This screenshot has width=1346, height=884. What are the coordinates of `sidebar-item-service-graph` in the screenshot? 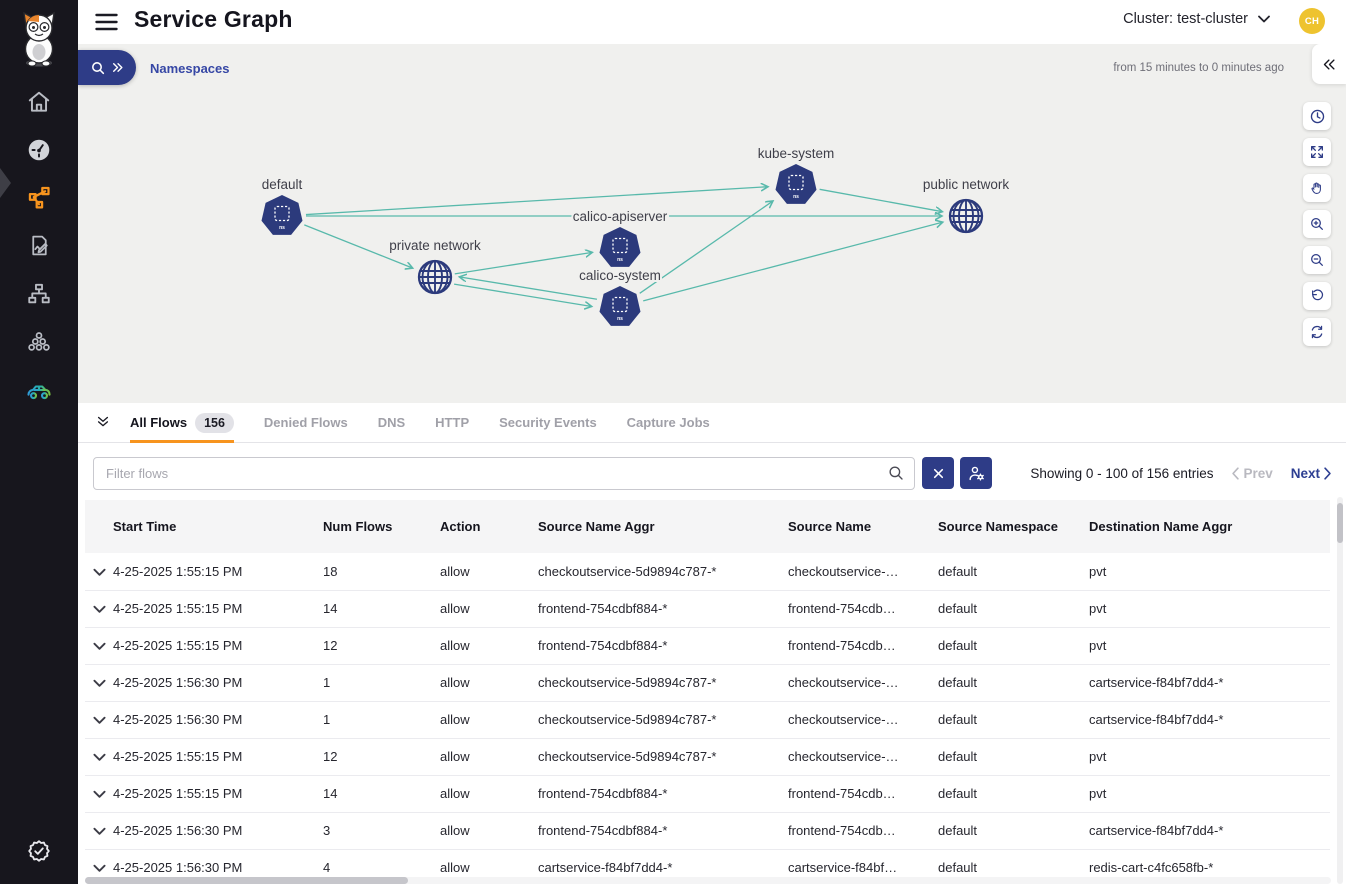 It's located at (39, 197).